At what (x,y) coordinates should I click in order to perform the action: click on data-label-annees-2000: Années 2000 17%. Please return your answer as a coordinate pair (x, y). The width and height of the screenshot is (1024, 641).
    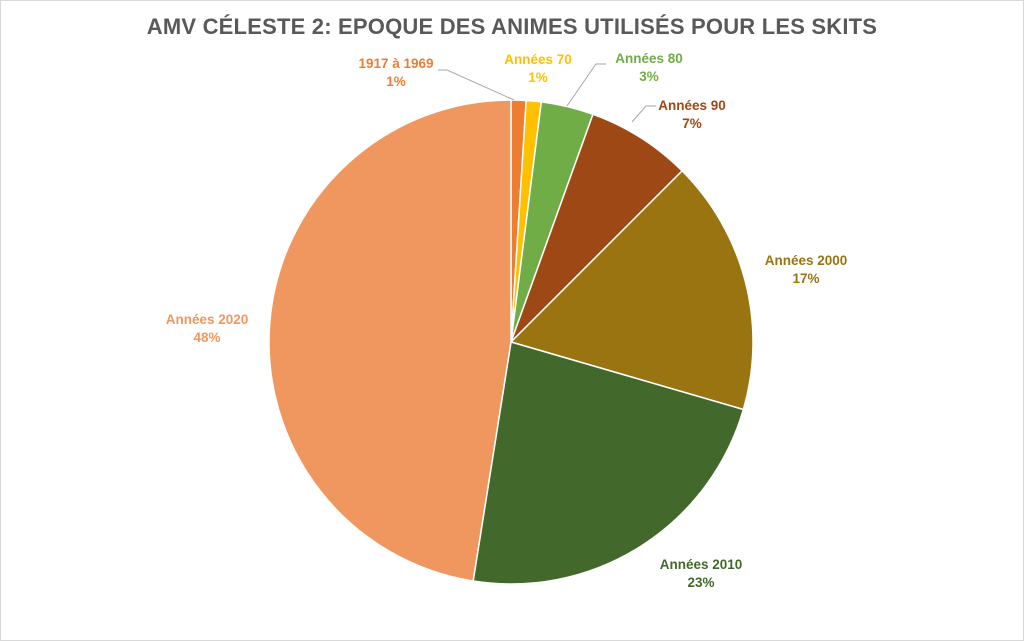
    Looking at the image, I should click on (806, 269).